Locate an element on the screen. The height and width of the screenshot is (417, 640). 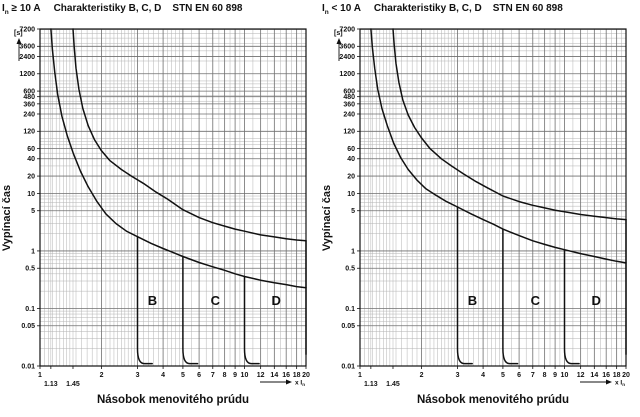
x-axis-arrow-icon is located at coordinates (596, 382).